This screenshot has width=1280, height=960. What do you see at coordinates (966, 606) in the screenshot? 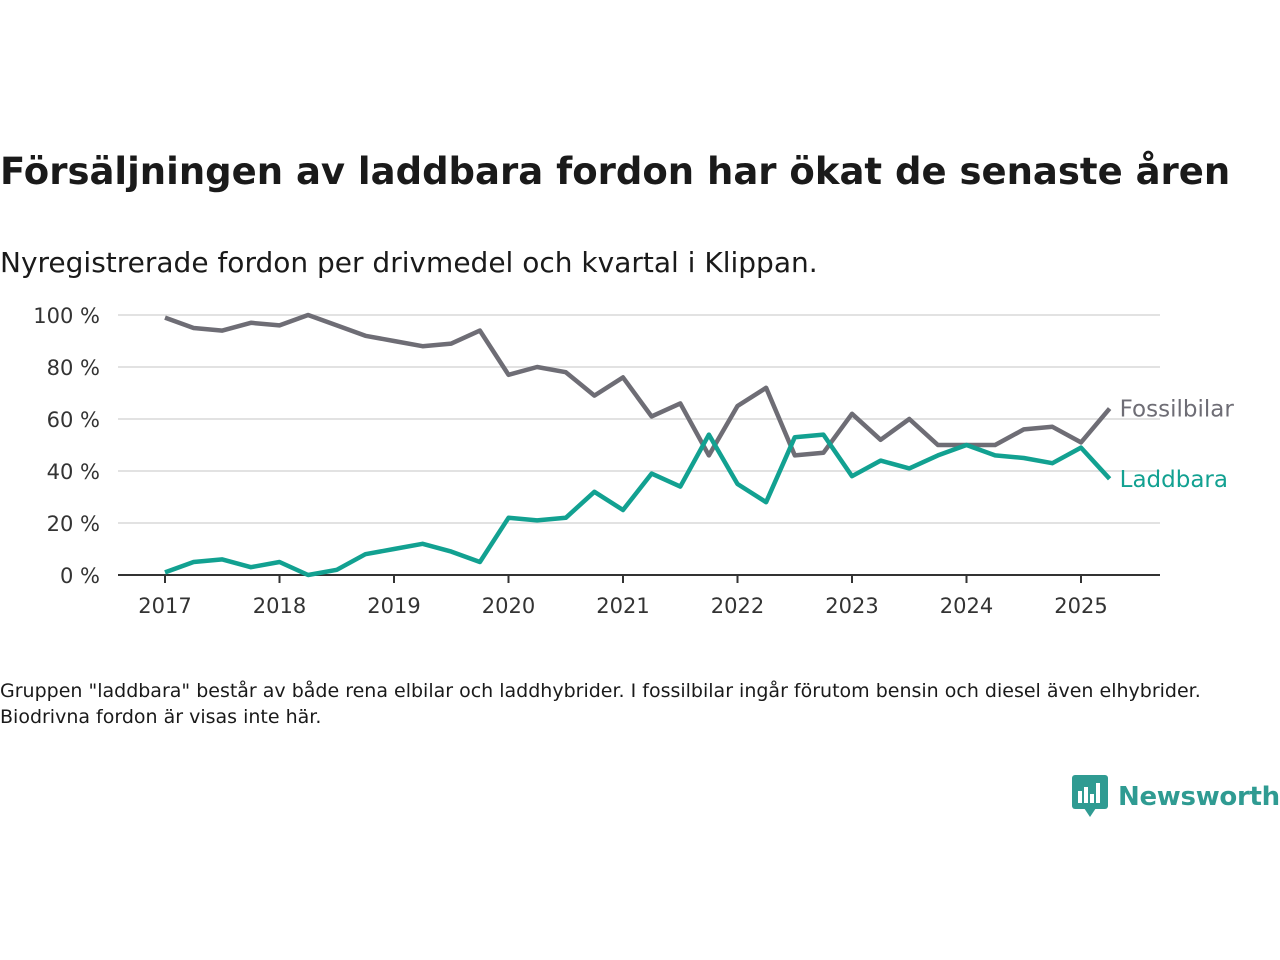
I see `x-tick-label: 2024` at bounding box center [966, 606].